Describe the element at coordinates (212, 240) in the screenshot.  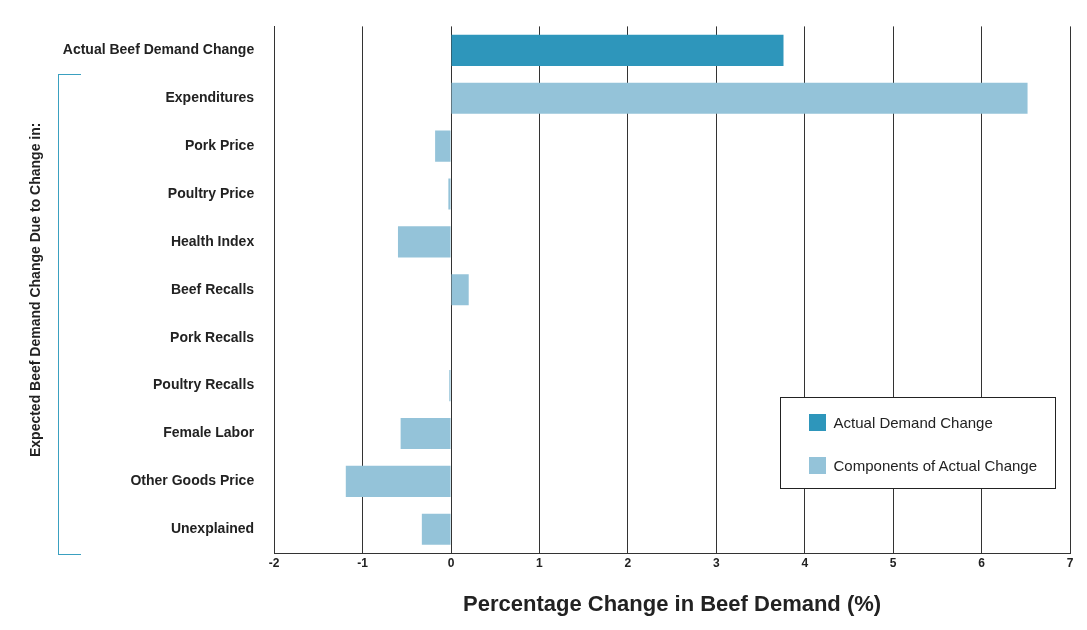
I see `y-tick-label: Health Index` at that location.